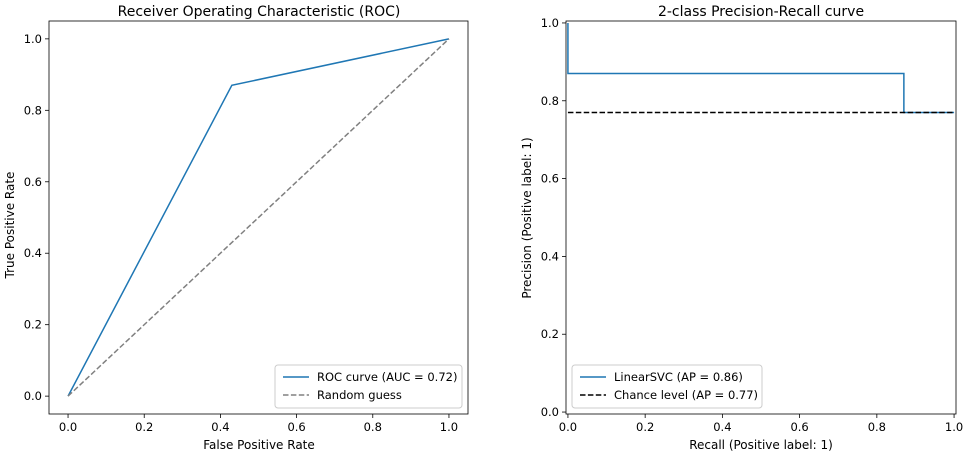 The width and height of the screenshot is (972, 459). What do you see at coordinates (144, 427) in the screenshot?
I see `roc-x-tick-label: 0.2` at bounding box center [144, 427].